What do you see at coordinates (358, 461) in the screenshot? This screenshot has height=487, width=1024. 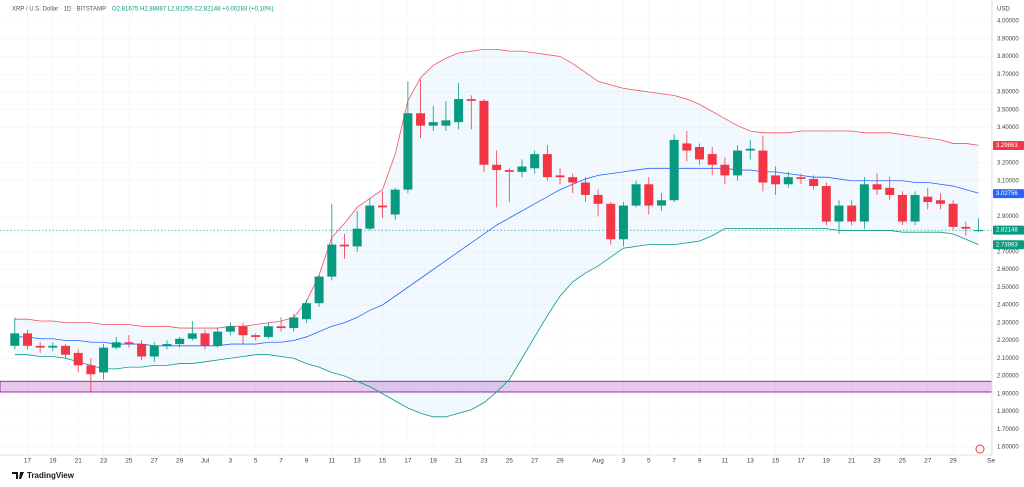 I see `x-tick-label: 13` at bounding box center [358, 461].